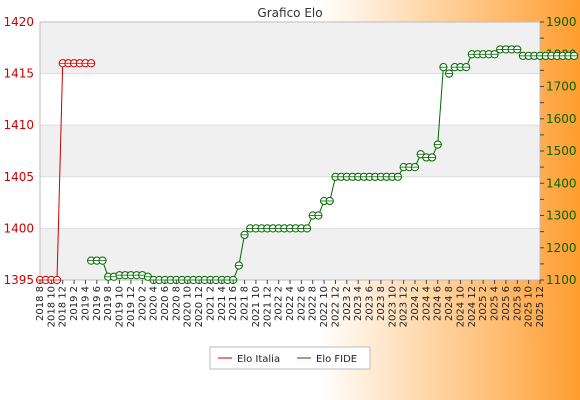 The width and height of the screenshot is (580, 400). I want to click on x-tick-label: 2019 6, so click(97, 303).